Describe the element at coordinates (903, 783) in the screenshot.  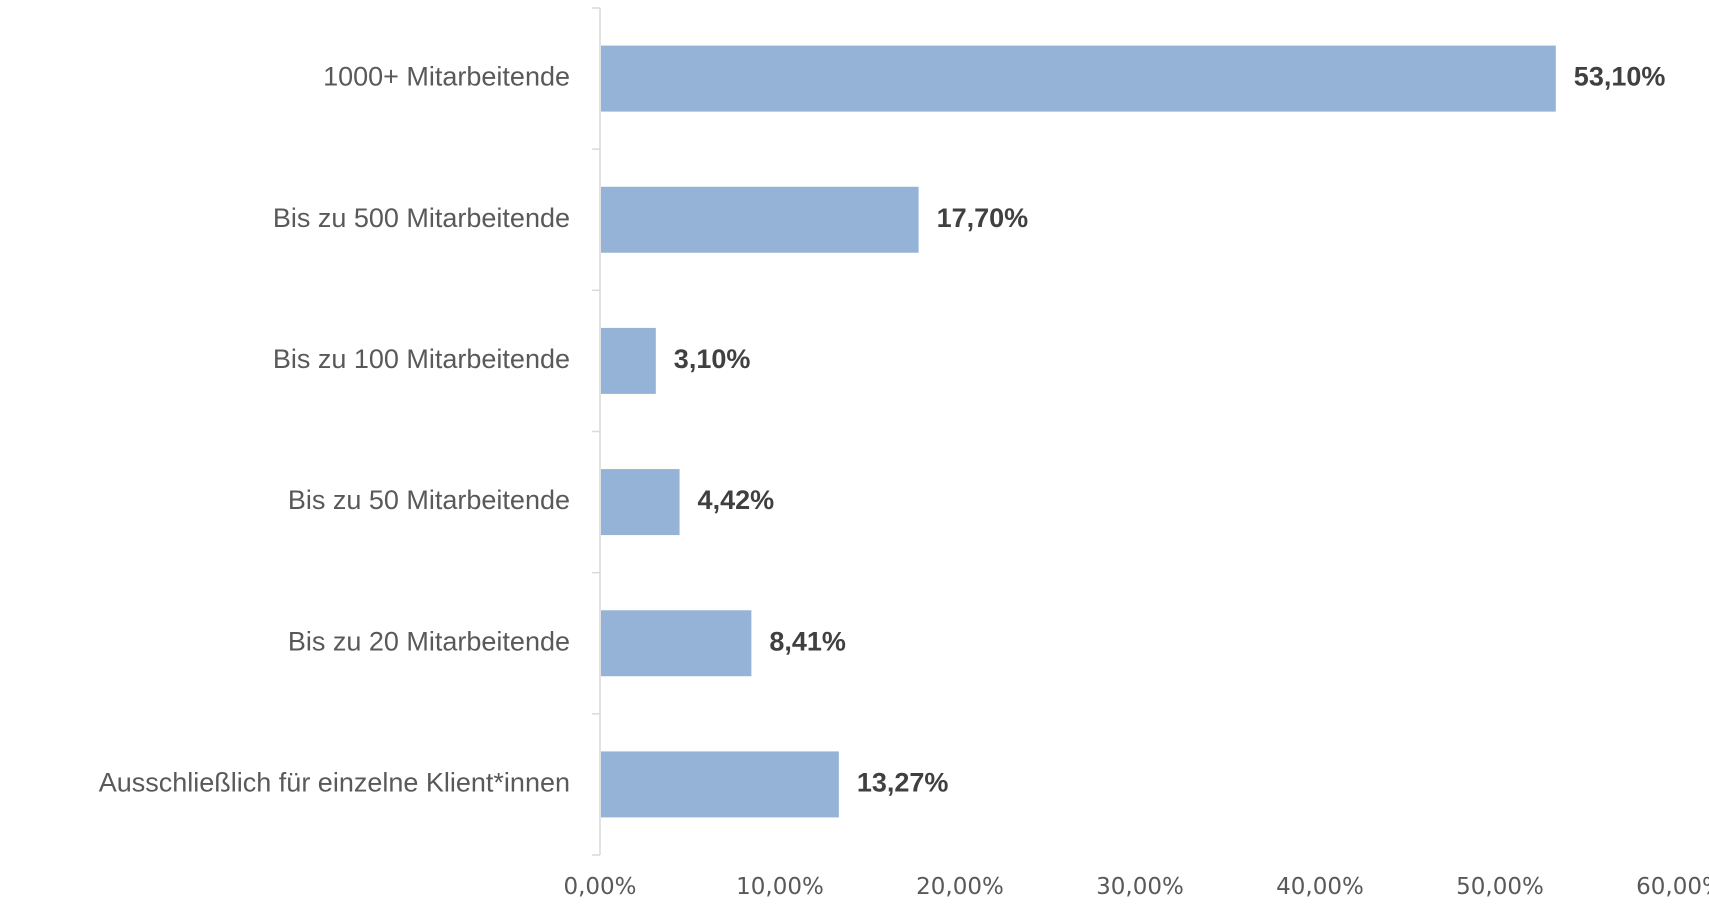
I see `data-label: 13,27%` at that location.